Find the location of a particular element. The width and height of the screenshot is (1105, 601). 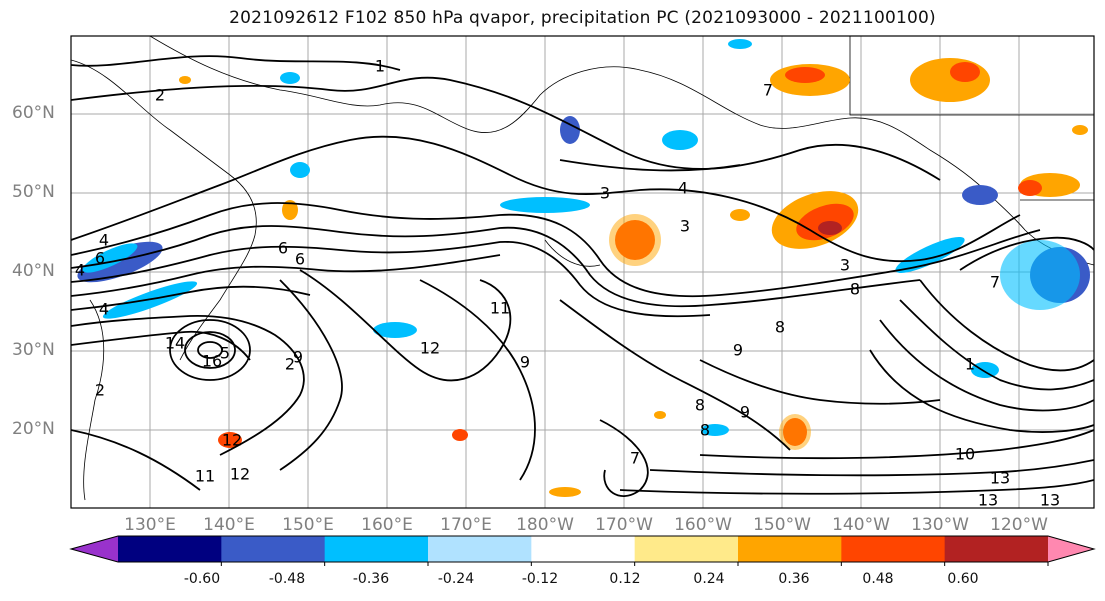

colorbar-extend-low is located at coordinates (94, 549).